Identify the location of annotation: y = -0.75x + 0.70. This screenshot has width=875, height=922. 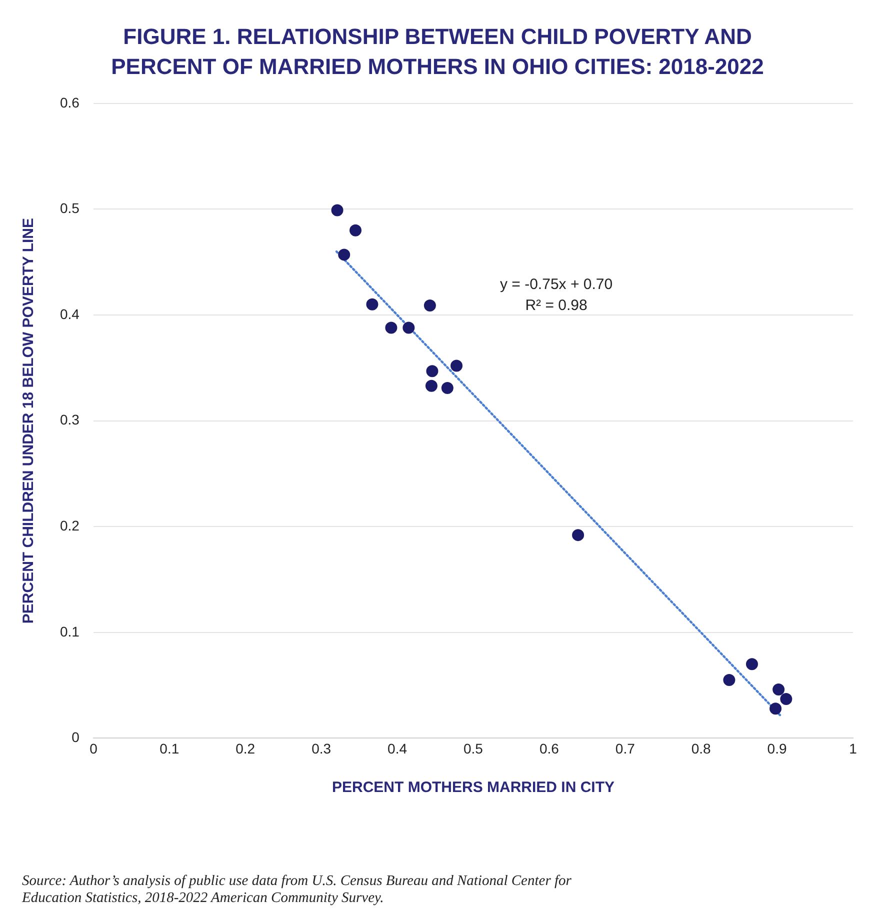
(556, 284).